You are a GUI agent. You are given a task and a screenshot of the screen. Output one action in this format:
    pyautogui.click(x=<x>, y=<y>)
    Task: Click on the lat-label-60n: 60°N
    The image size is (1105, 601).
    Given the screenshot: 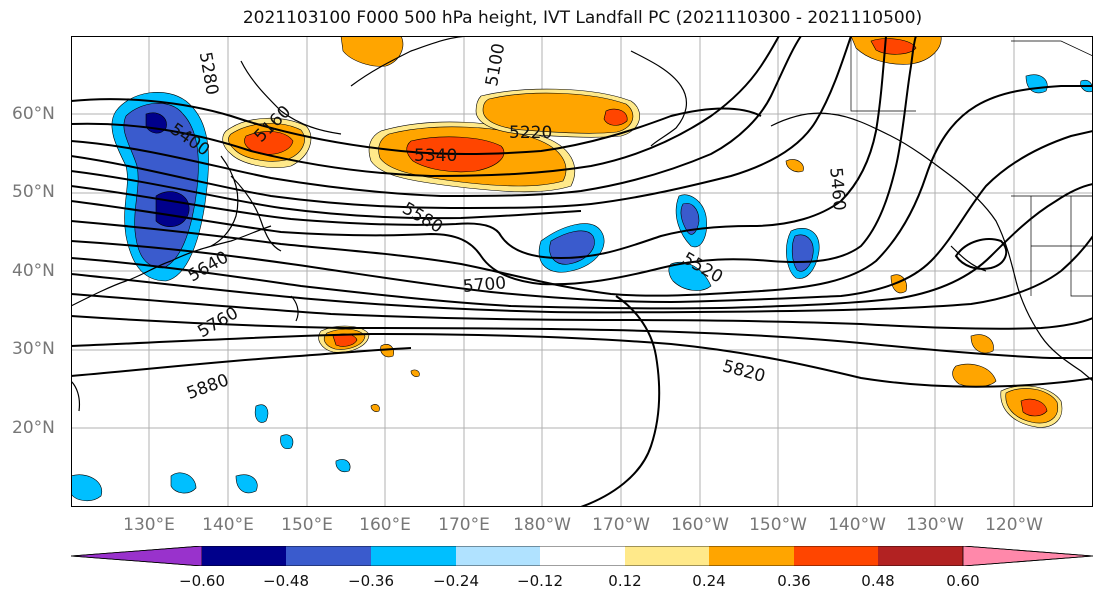 What is the action you would take?
    pyautogui.click(x=33, y=114)
    